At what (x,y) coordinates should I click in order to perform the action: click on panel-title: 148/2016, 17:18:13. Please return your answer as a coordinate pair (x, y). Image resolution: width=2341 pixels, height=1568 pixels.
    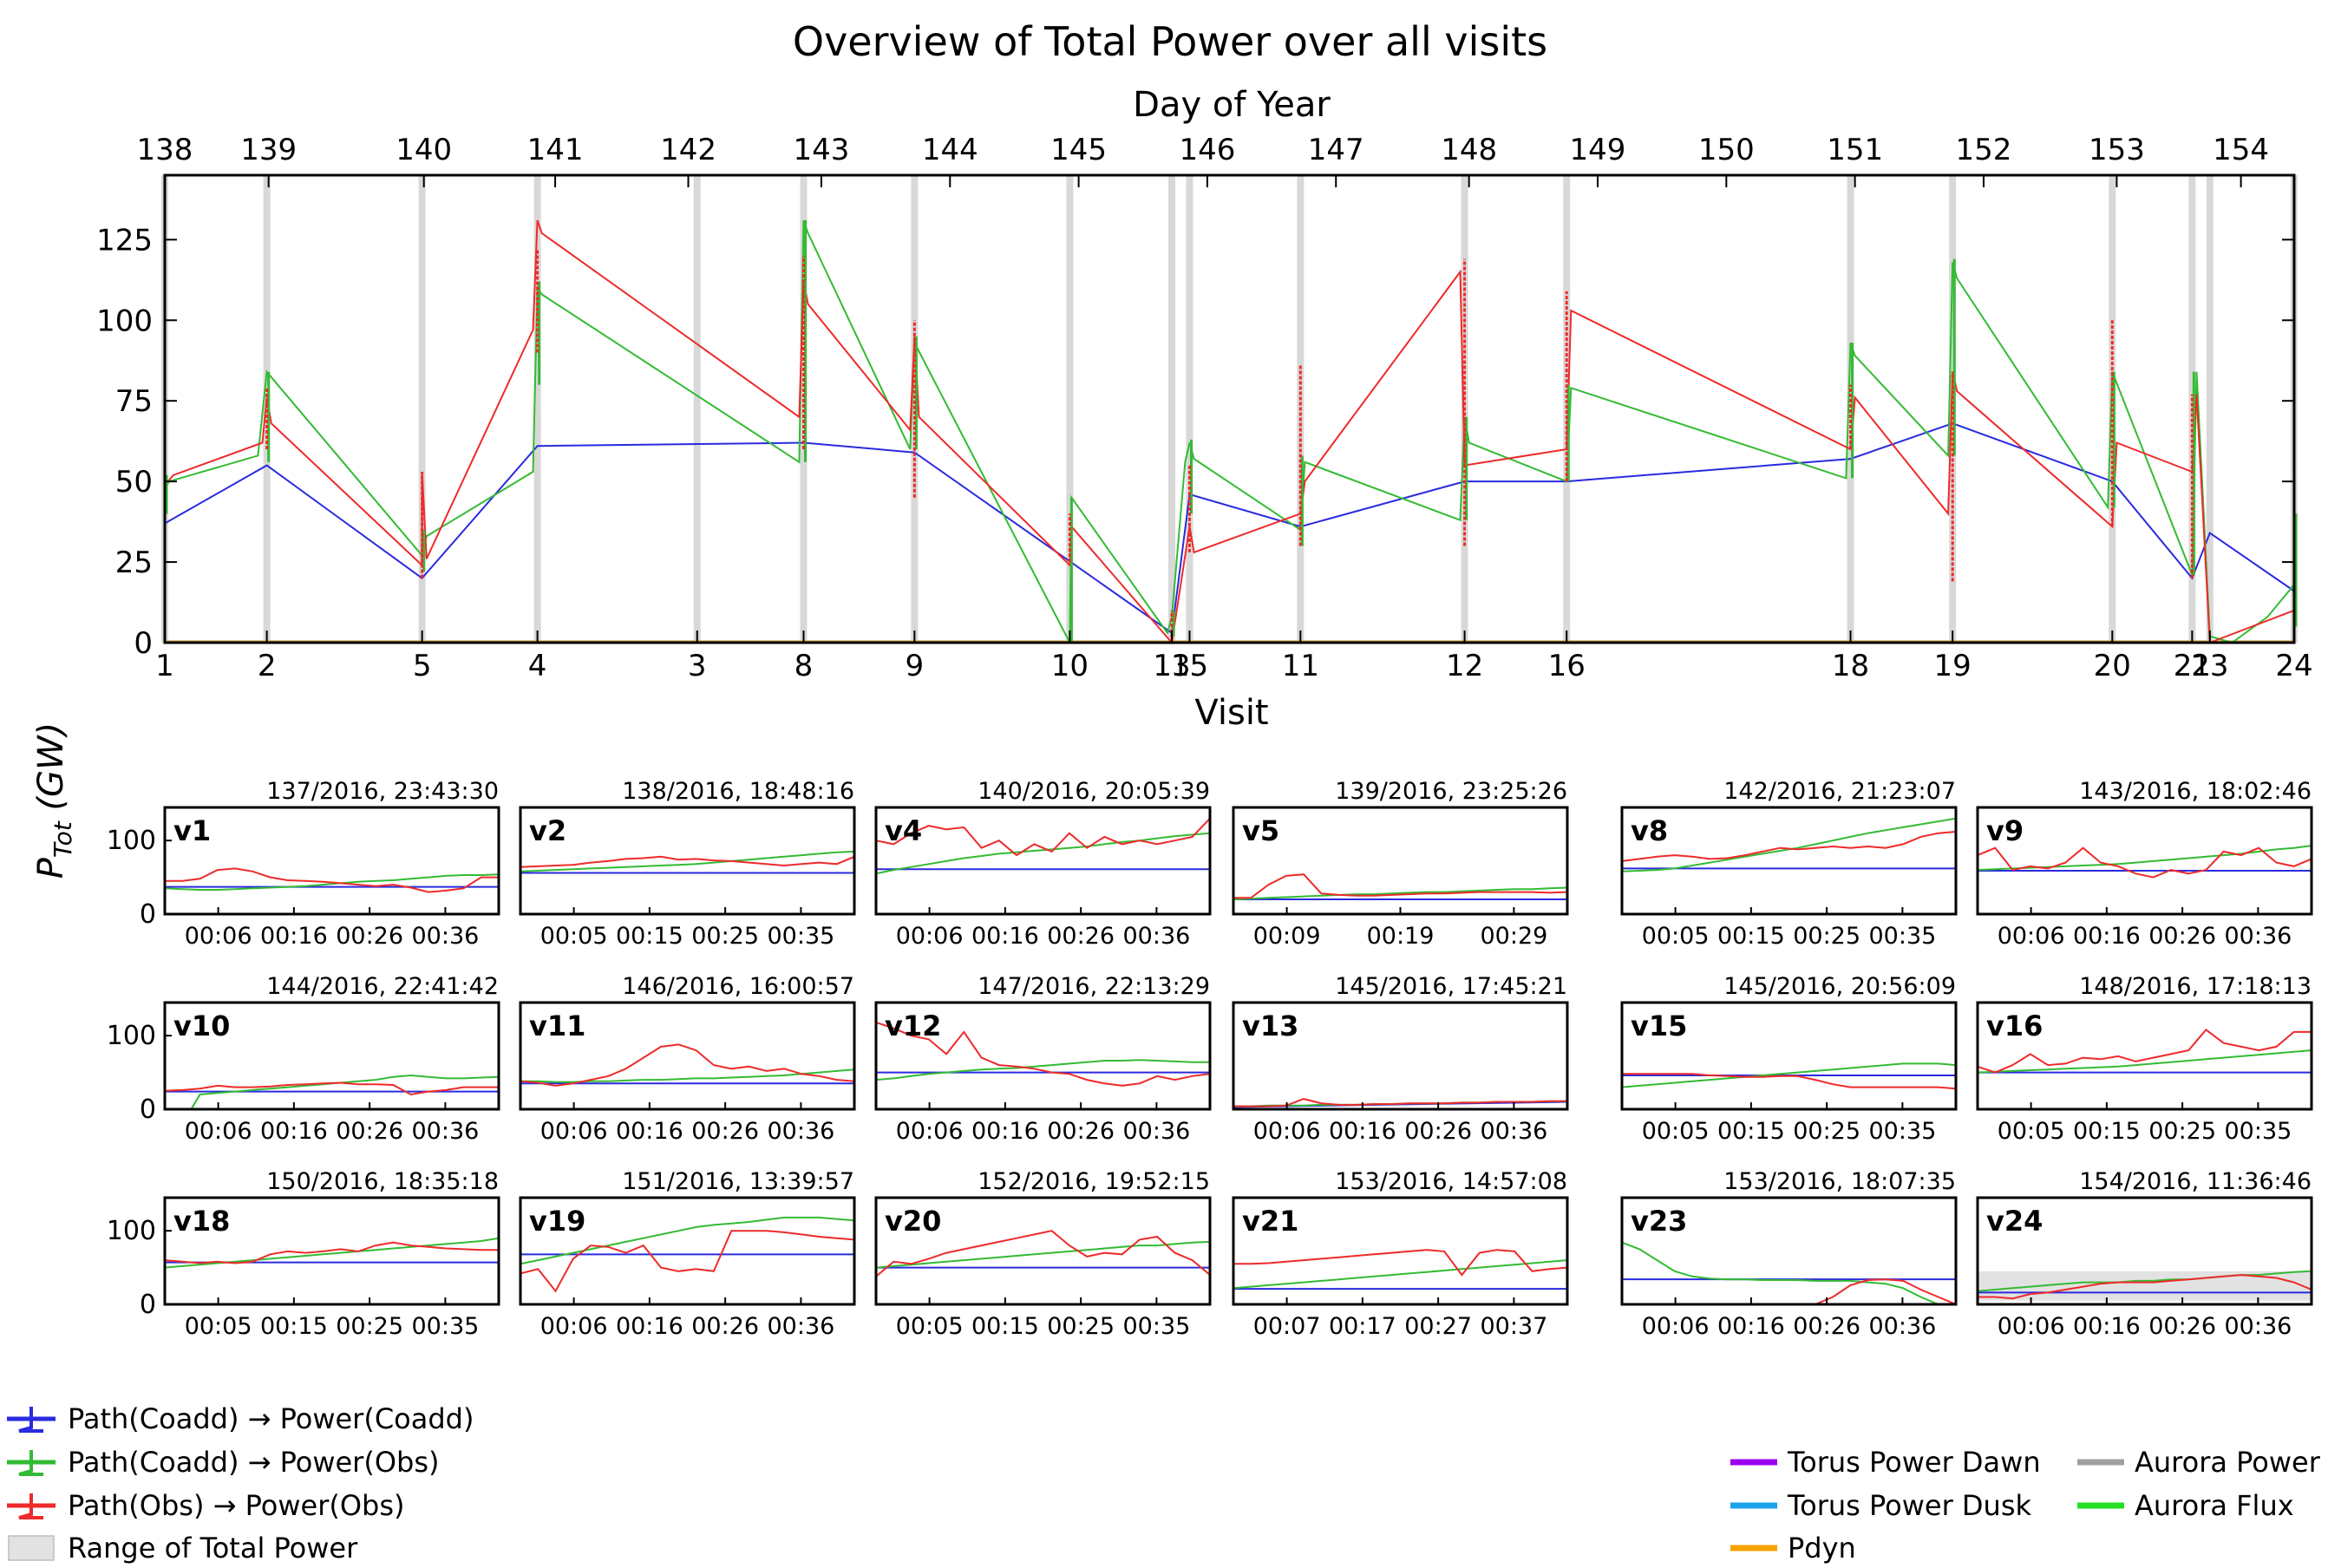
    Looking at the image, I should click on (2195, 987).